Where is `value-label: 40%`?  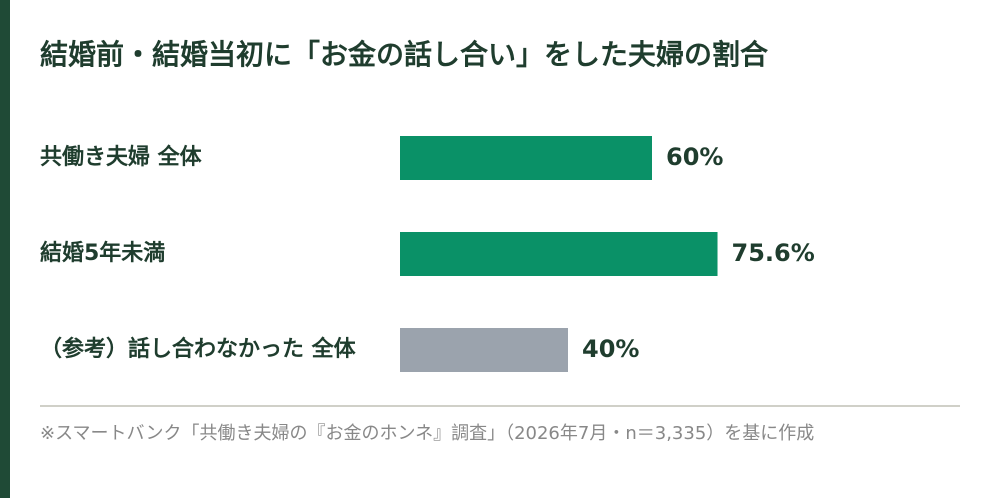 value-label: 40% is located at coordinates (610, 349).